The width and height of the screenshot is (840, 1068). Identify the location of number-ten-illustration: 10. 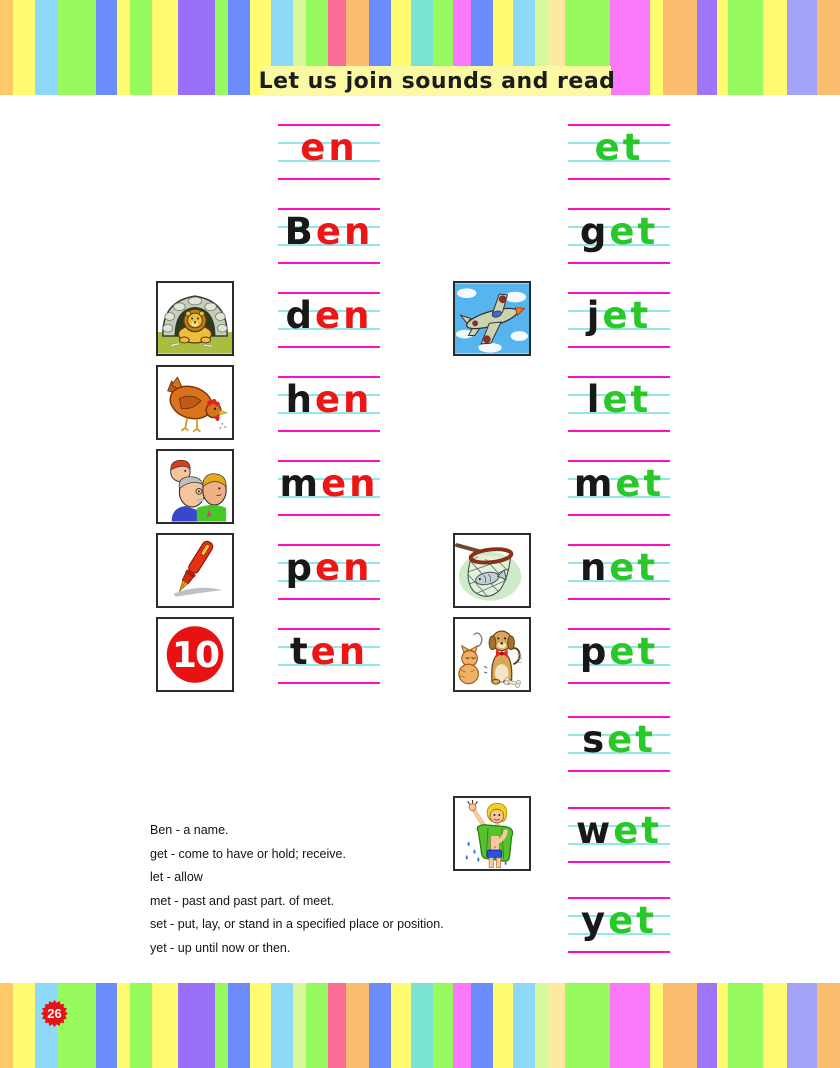
(195, 654).